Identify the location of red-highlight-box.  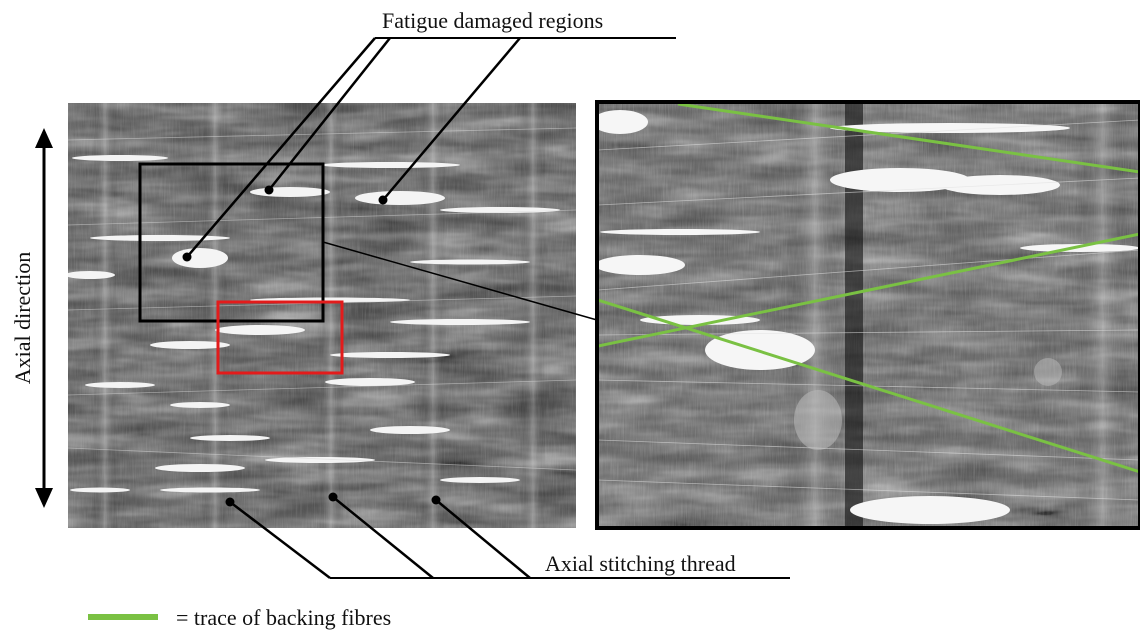
(280, 337).